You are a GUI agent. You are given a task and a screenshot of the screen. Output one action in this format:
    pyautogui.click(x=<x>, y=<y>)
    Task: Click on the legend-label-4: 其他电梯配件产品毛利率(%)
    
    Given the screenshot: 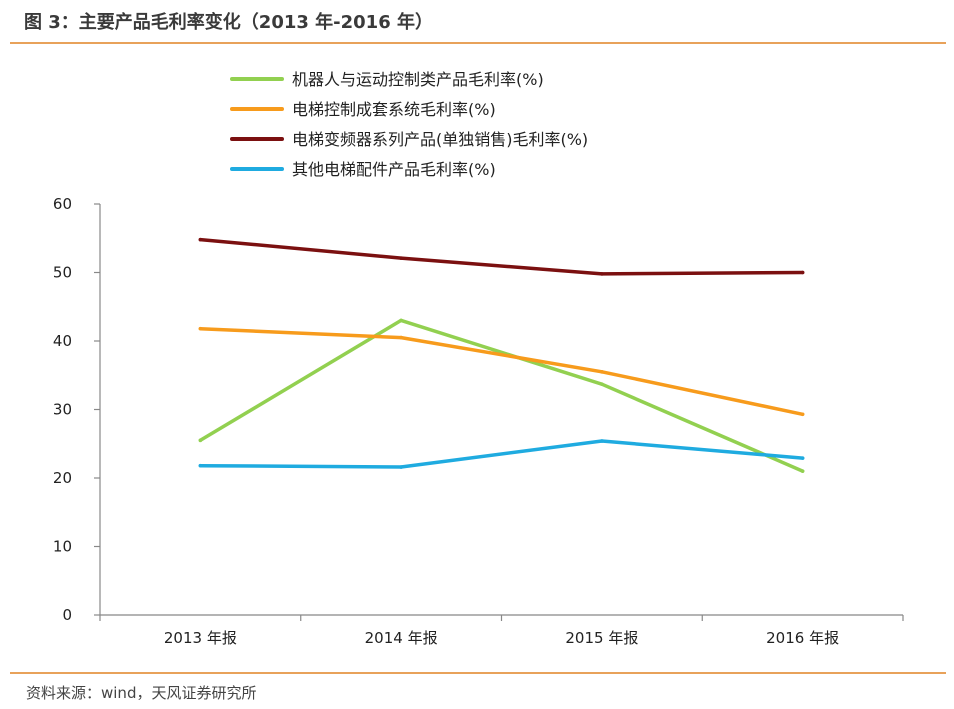 What is the action you would take?
    pyautogui.click(x=394, y=169)
    